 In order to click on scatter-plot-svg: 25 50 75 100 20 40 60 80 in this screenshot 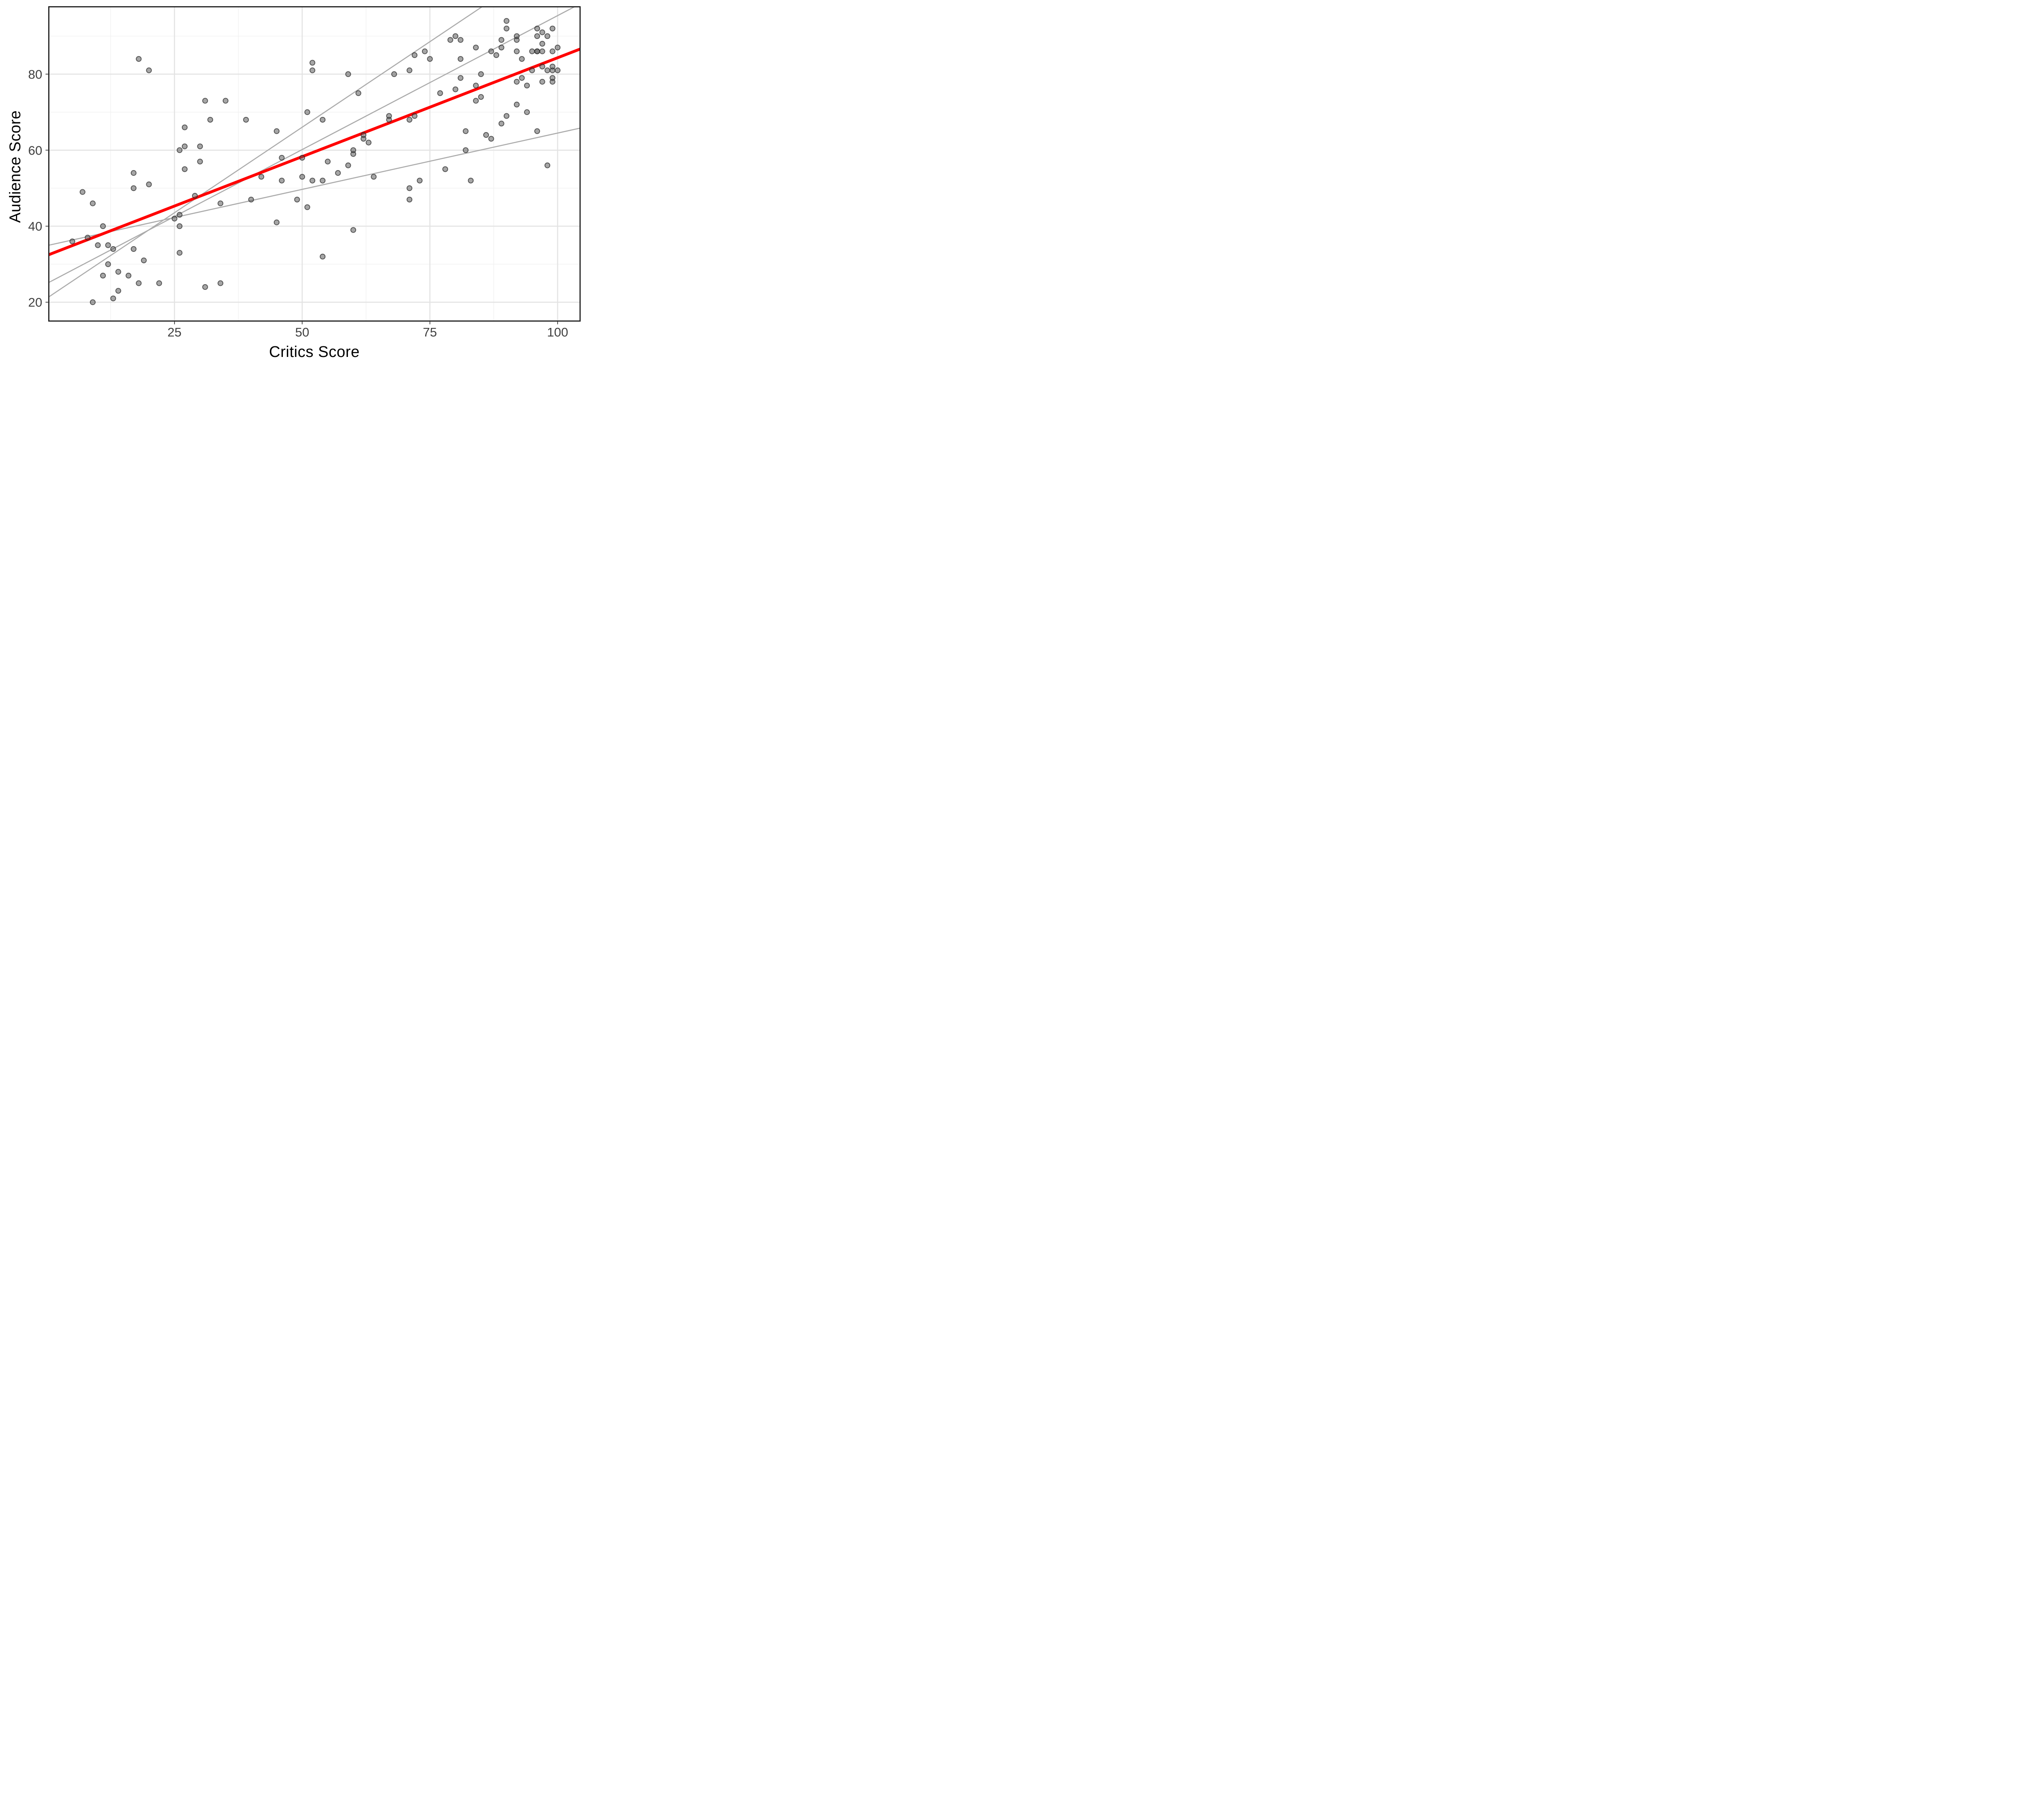, I will do `click(304, 172)`.